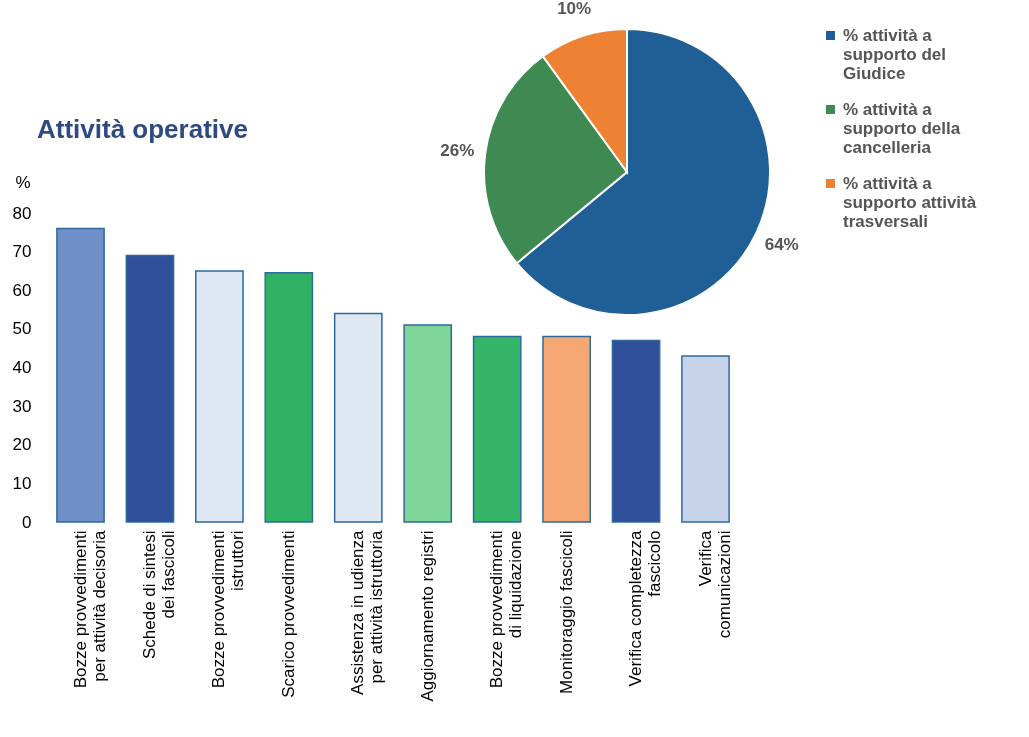  I want to click on x-tick-label: Bozze provvedimenti per attività decisoria, so click(89, 609).